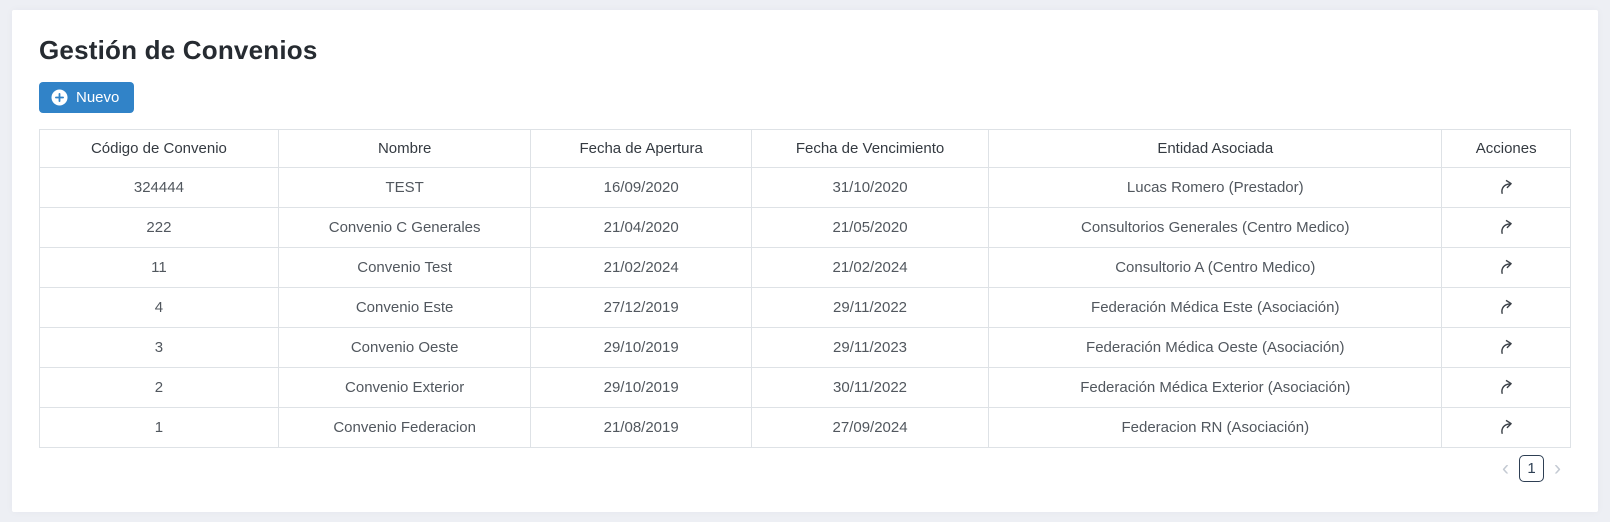 Image resolution: width=1610 pixels, height=522 pixels. I want to click on column-header-nombre: Nombre, so click(404, 148).